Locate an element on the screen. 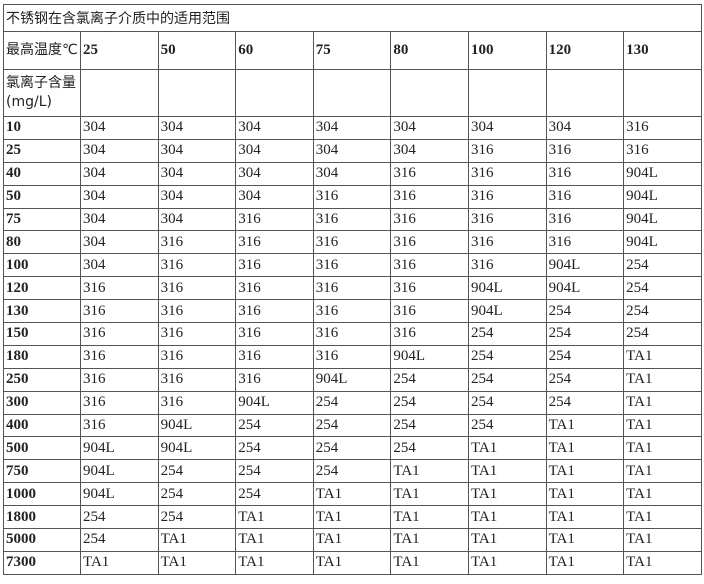  chloride-value: 500 is located at coordinates (42, 448).